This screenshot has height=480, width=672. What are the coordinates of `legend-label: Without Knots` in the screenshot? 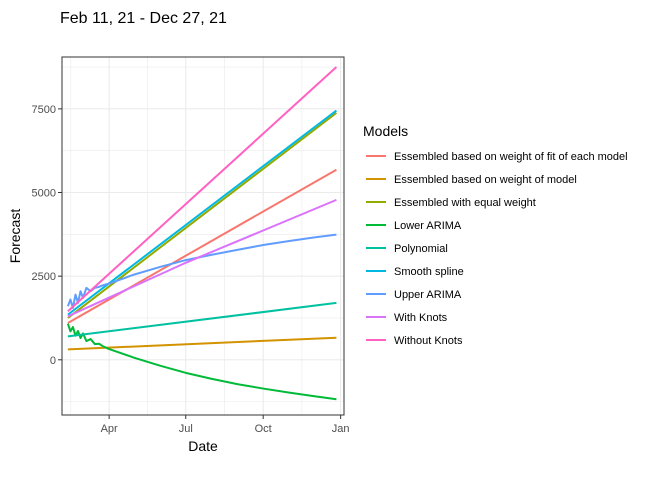 It's located at (428, 341).